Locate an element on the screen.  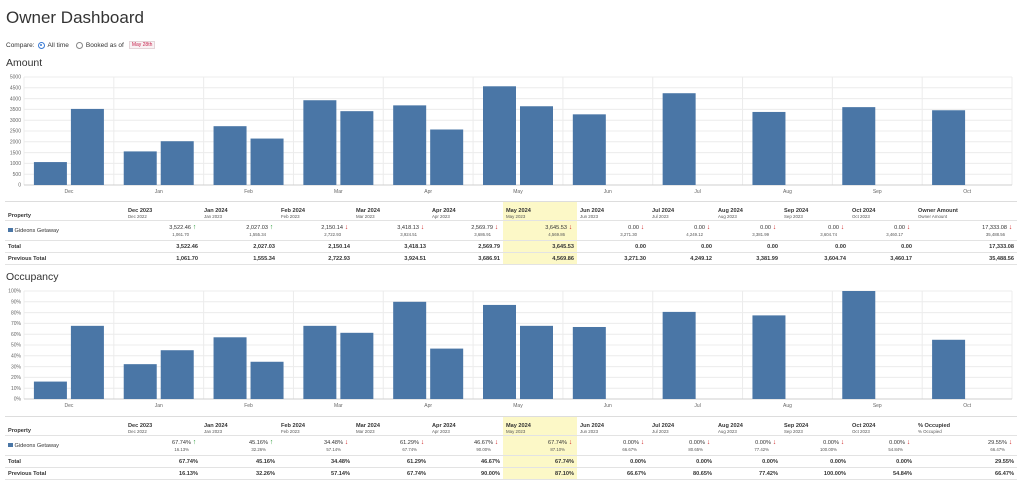
amount-bar-previous-jul is located at coordinates (679, 139).